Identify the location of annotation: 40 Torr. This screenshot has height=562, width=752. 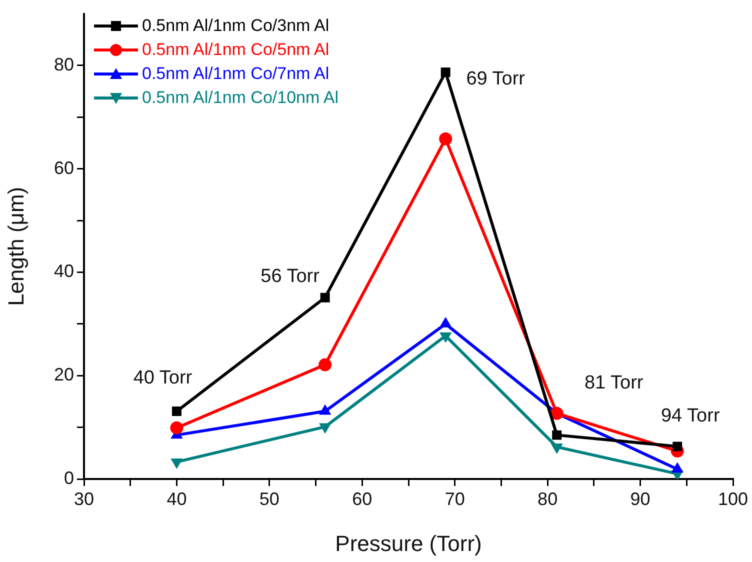
(163, 378).